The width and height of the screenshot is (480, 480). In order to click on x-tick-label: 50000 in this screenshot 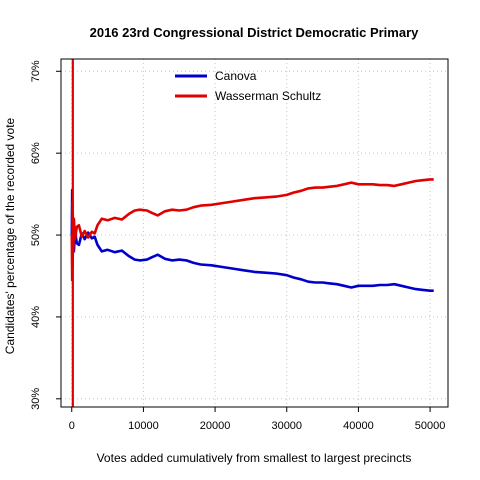, I will do `click(430, 426)`.